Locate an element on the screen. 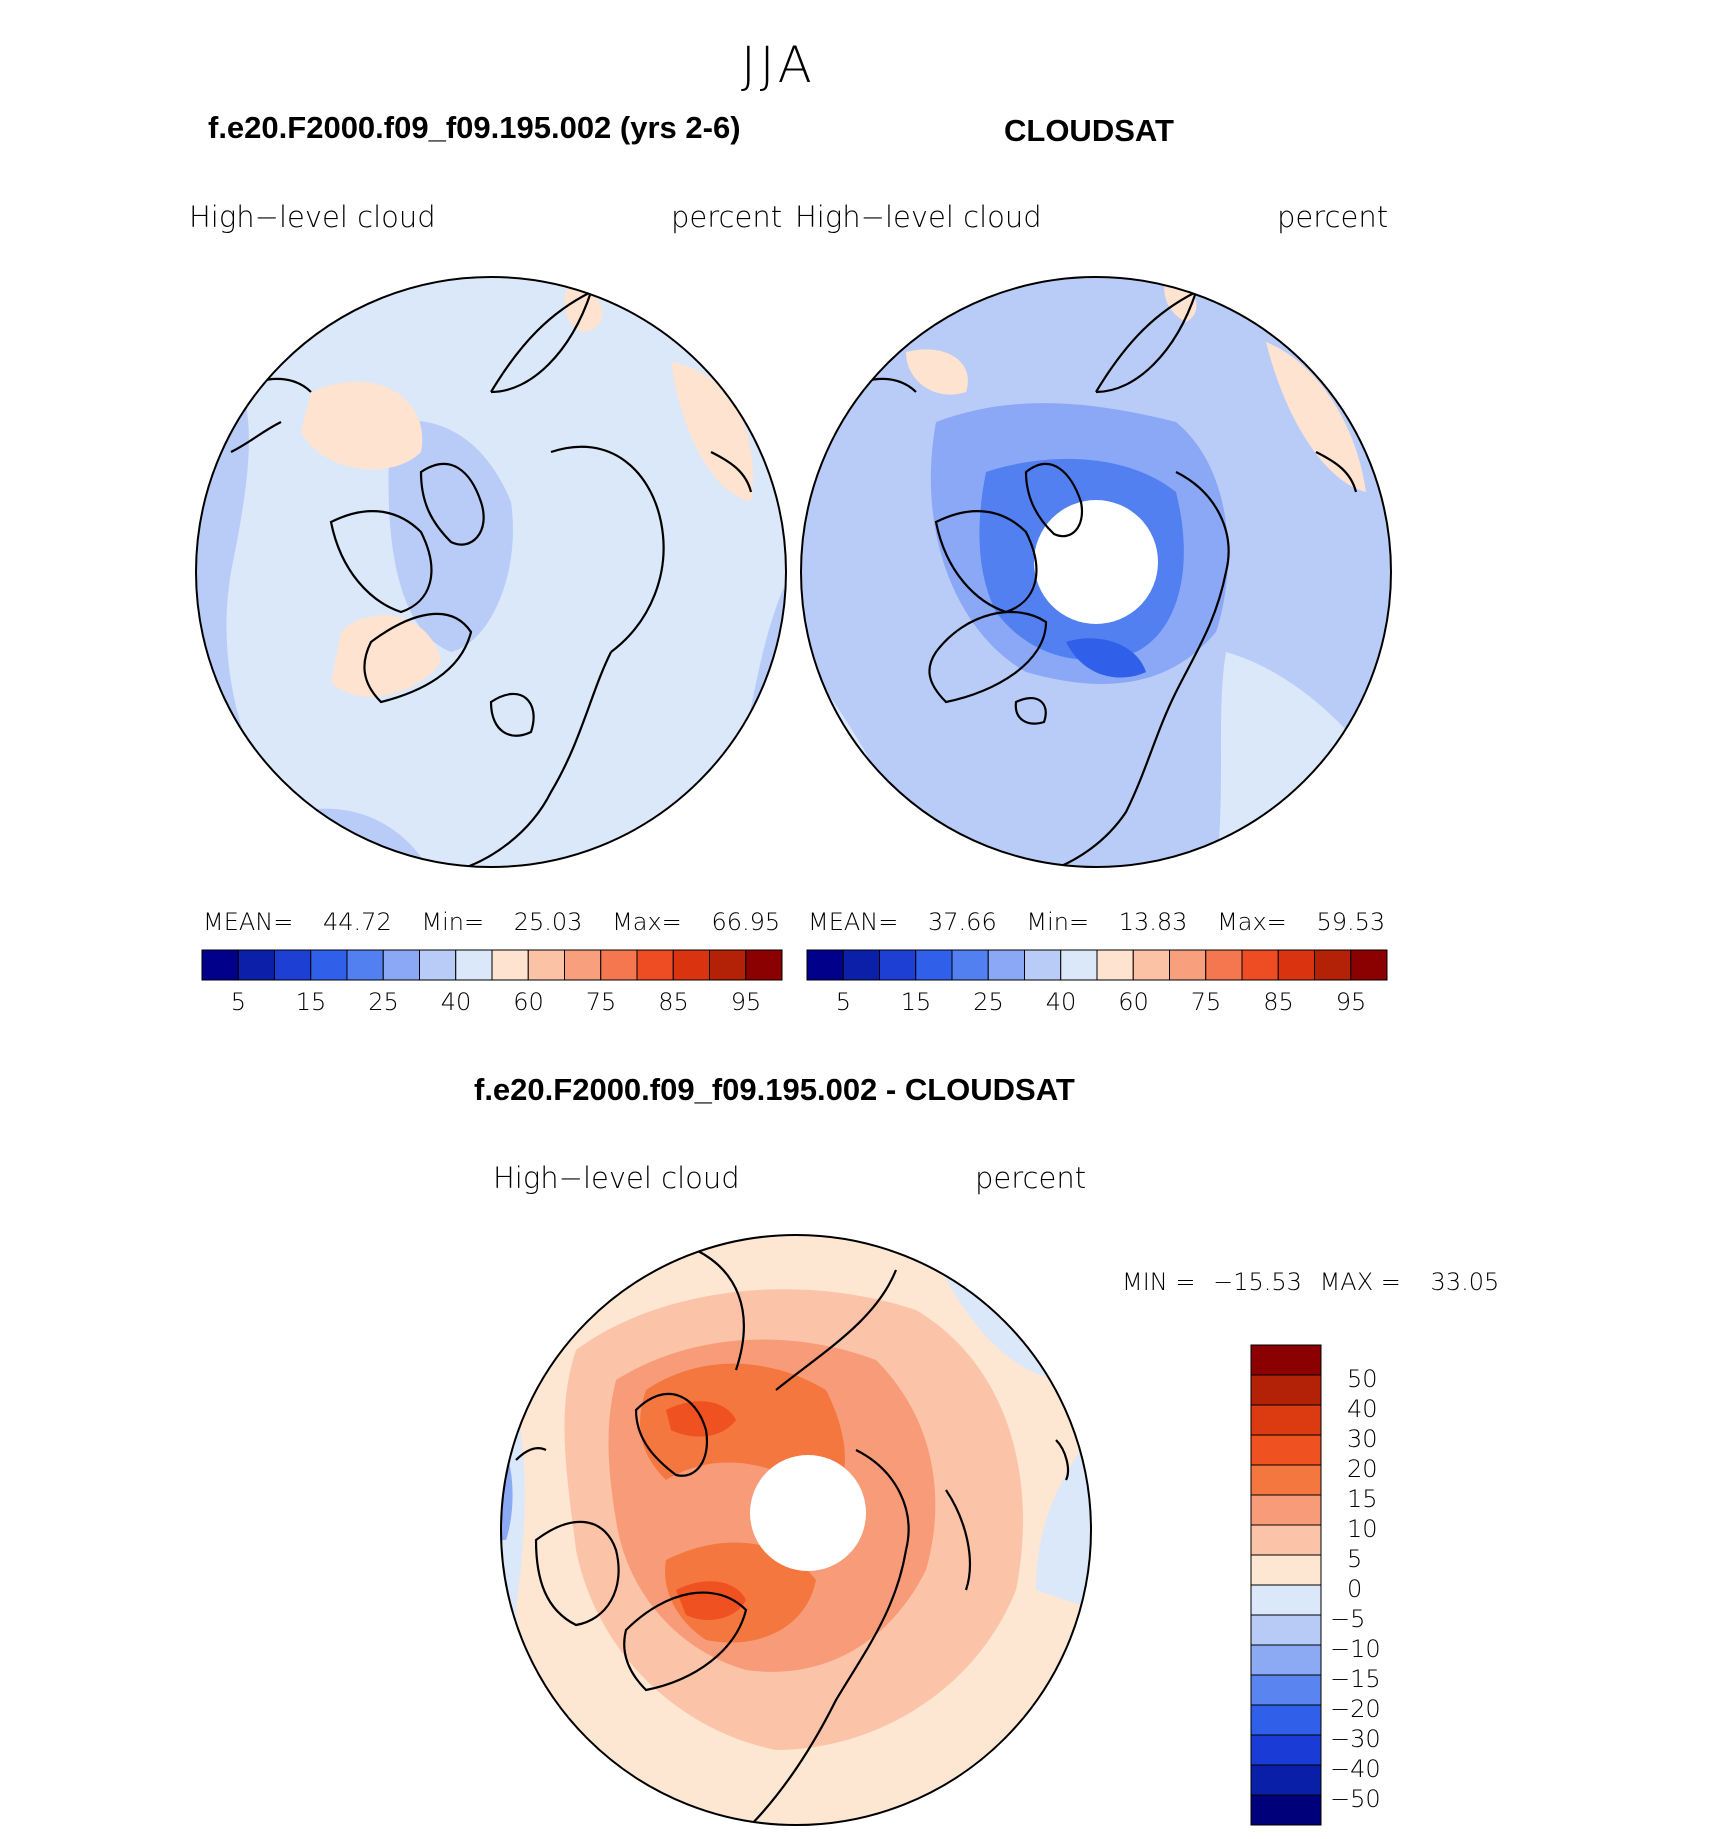 The height and width of the screenshot is (1839, 1710). model-mean-label: MEAN= is located at coordinates (248, 922).